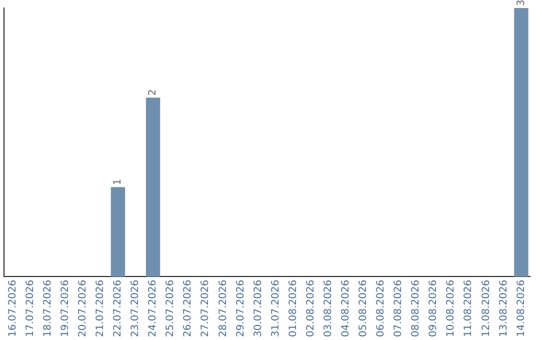 Image resolution: width=540 pixels, height=340 pixels. Describe the element at coordinates (468, 309) in the screenshot. I see `x-tick-label: 11.08.2026` at that location.